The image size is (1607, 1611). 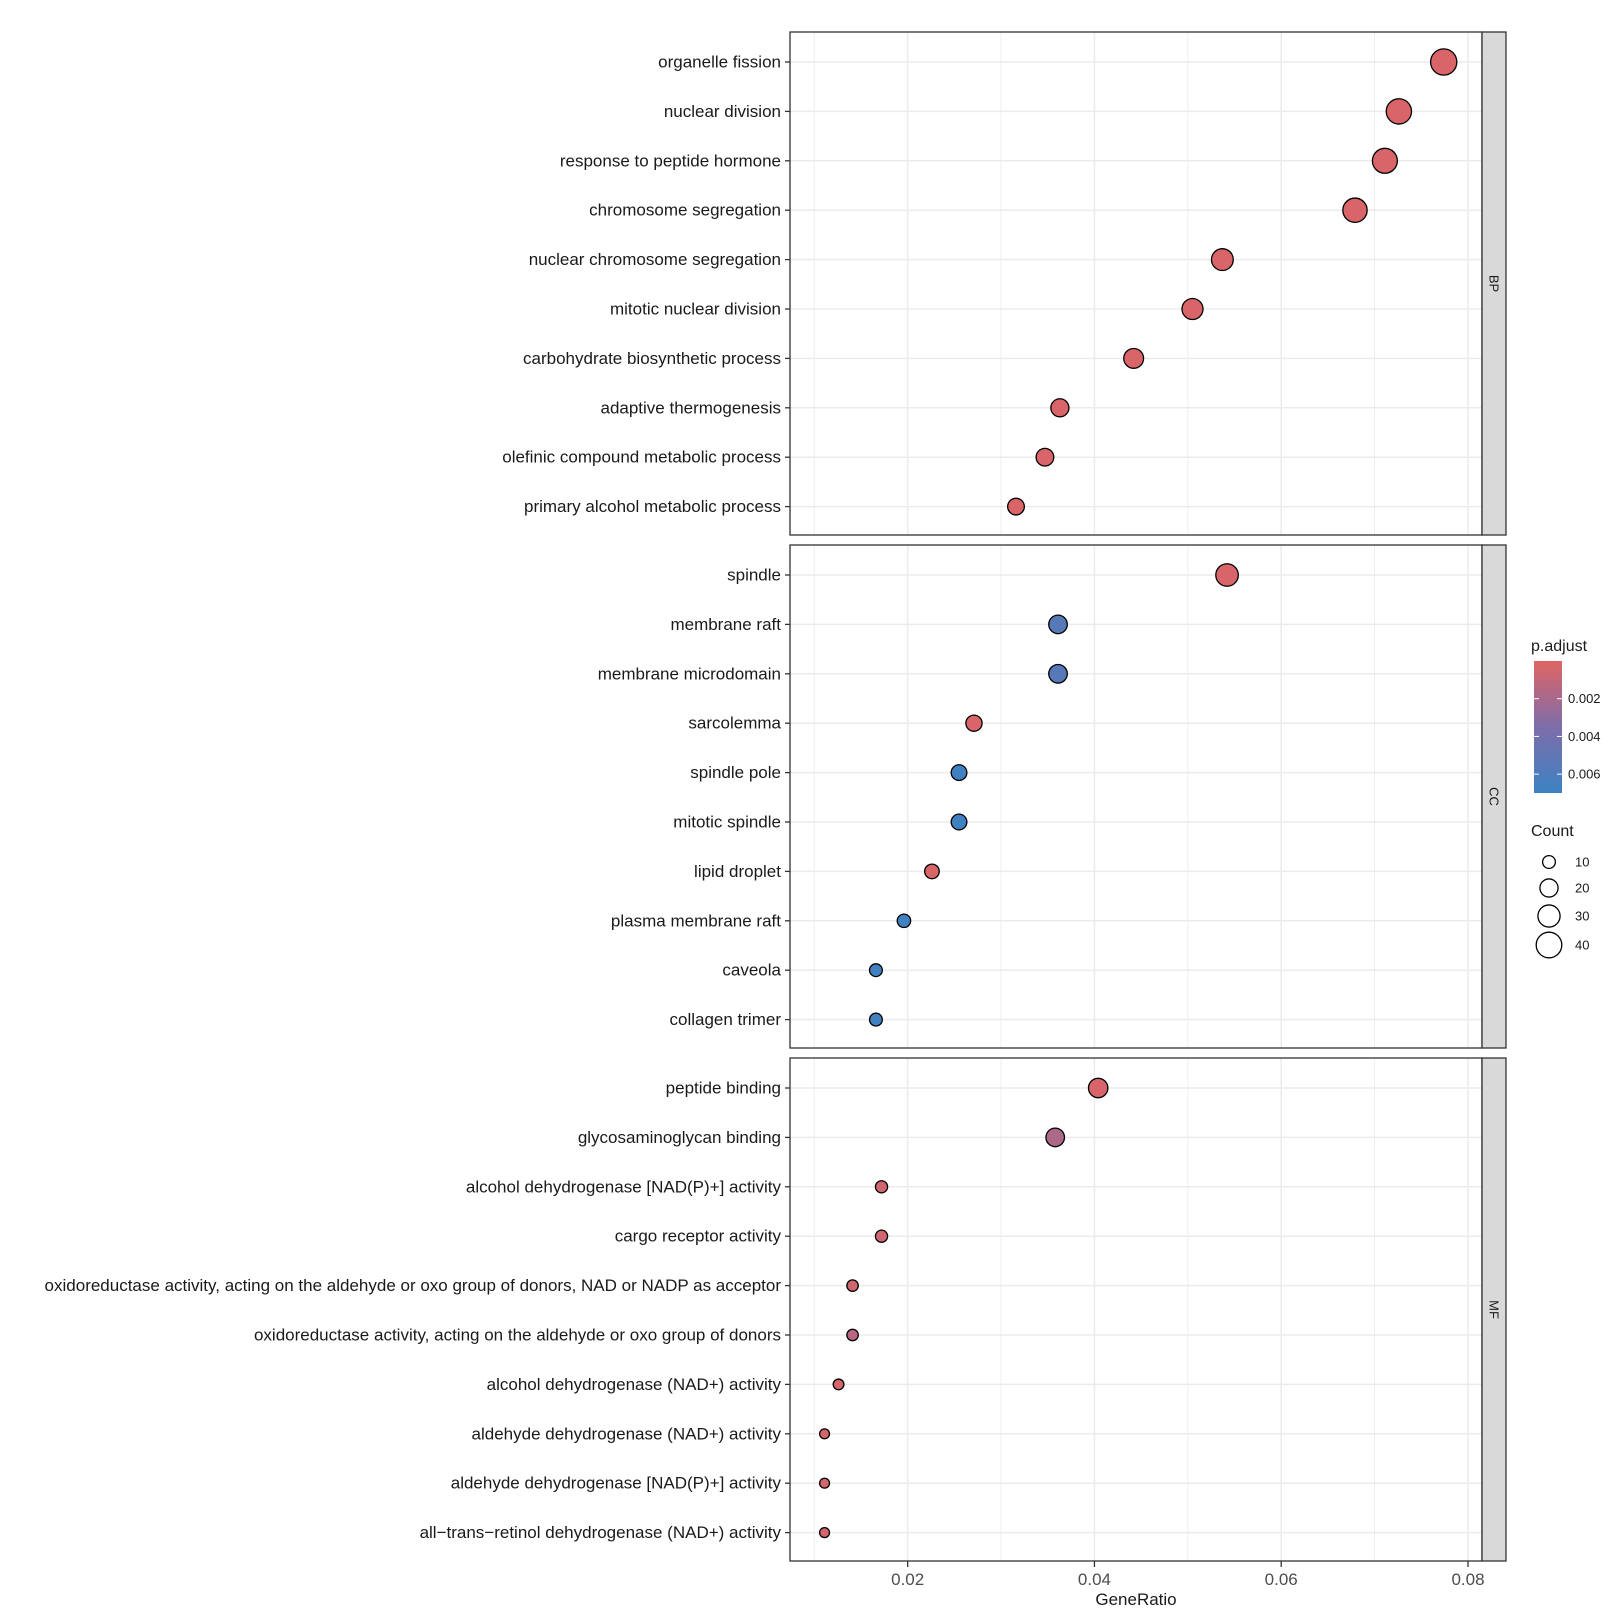 I want to click on data-point: alcohol dehydrogenase (NAD+) activity, so click(x=838, y=1384).